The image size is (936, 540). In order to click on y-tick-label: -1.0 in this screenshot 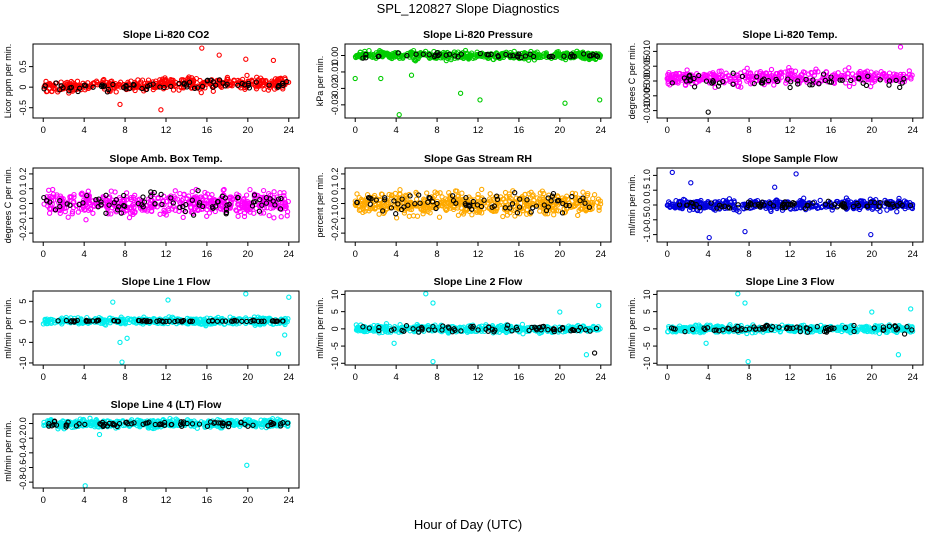, I will do `click(647, 235)`.